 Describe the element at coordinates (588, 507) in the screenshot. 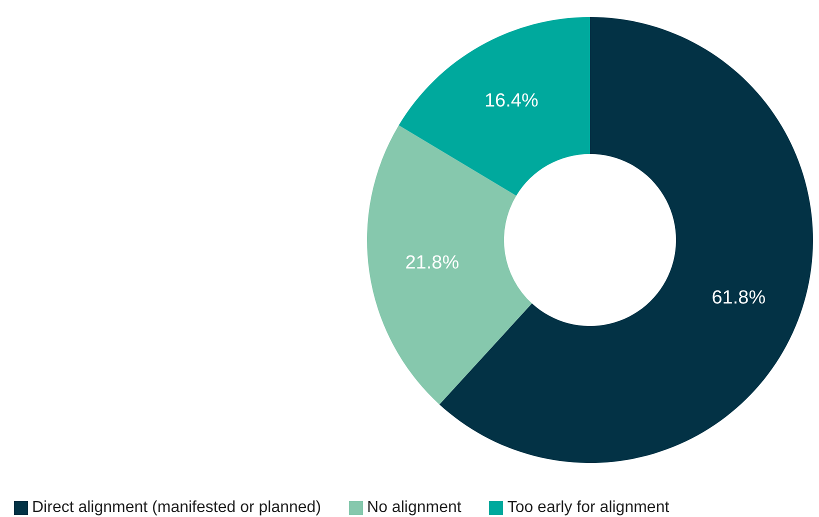

I see `legend-label: Too early for alignment` at that location.